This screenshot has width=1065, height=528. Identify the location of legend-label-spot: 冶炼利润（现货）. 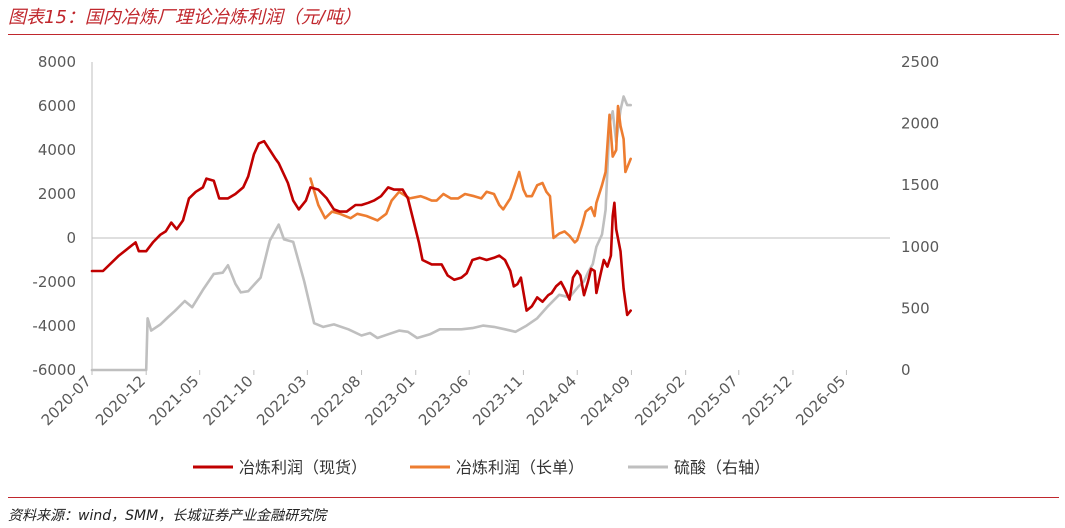
(303, 467).